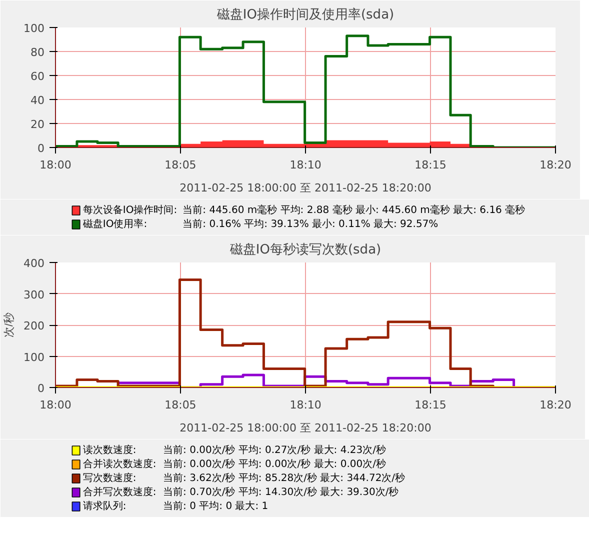 The height and width of the screenshot is (540, 589). I want to click on y-tick-label: 20, so click(37, 124).